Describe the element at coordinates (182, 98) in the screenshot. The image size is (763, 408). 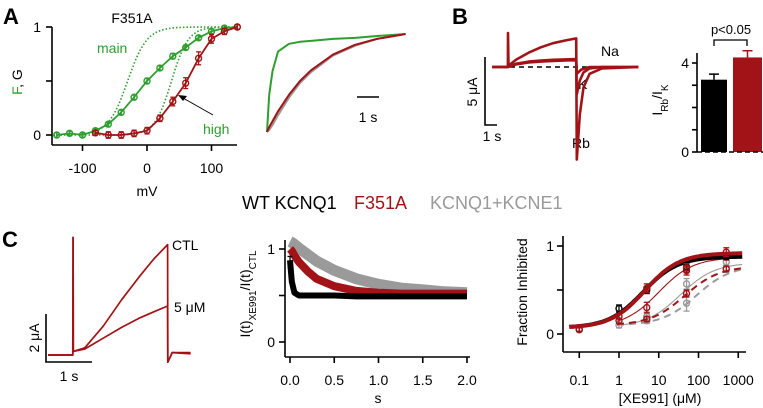
I see `arrow-head-icon` at that location.